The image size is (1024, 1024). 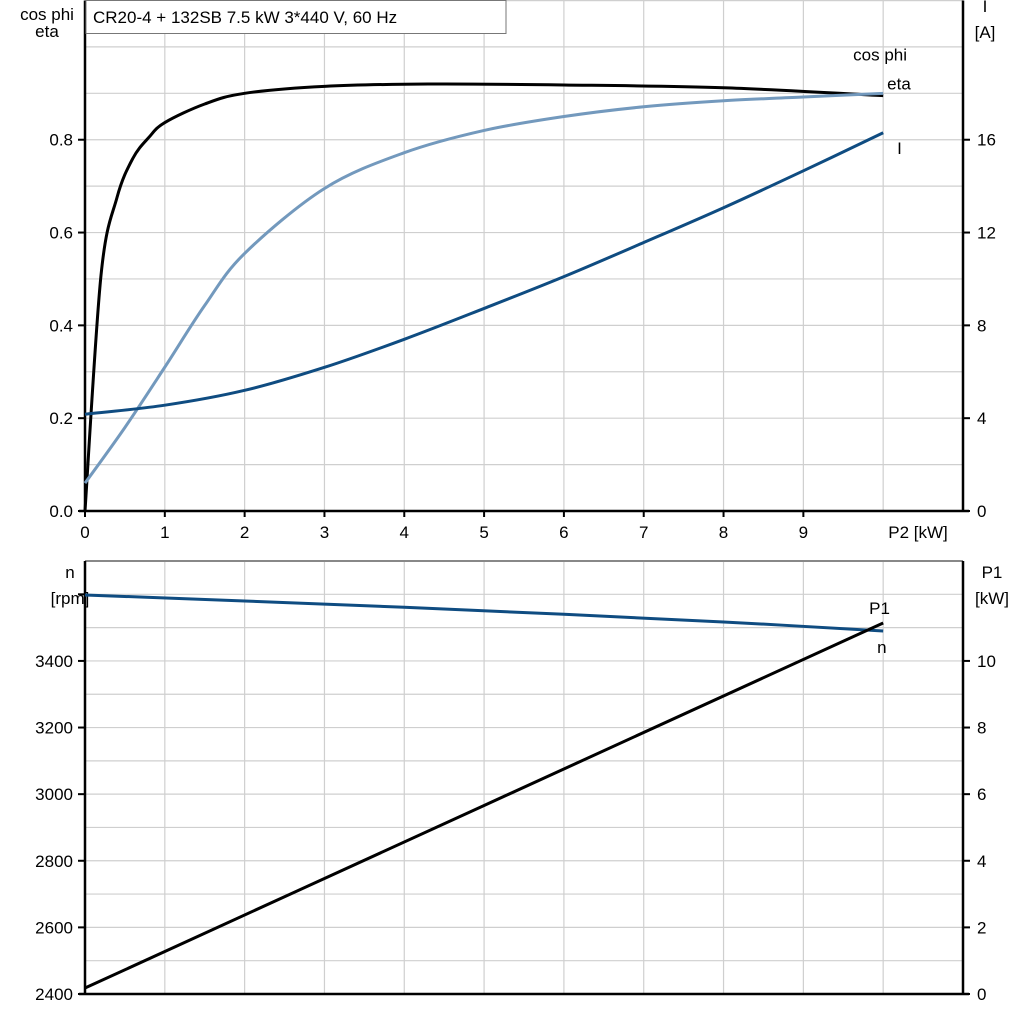 What do you see at coordinates (981, 794) in the screenshot?
I see `y-right-tick-label: 6` at bounding box center [981, 794].